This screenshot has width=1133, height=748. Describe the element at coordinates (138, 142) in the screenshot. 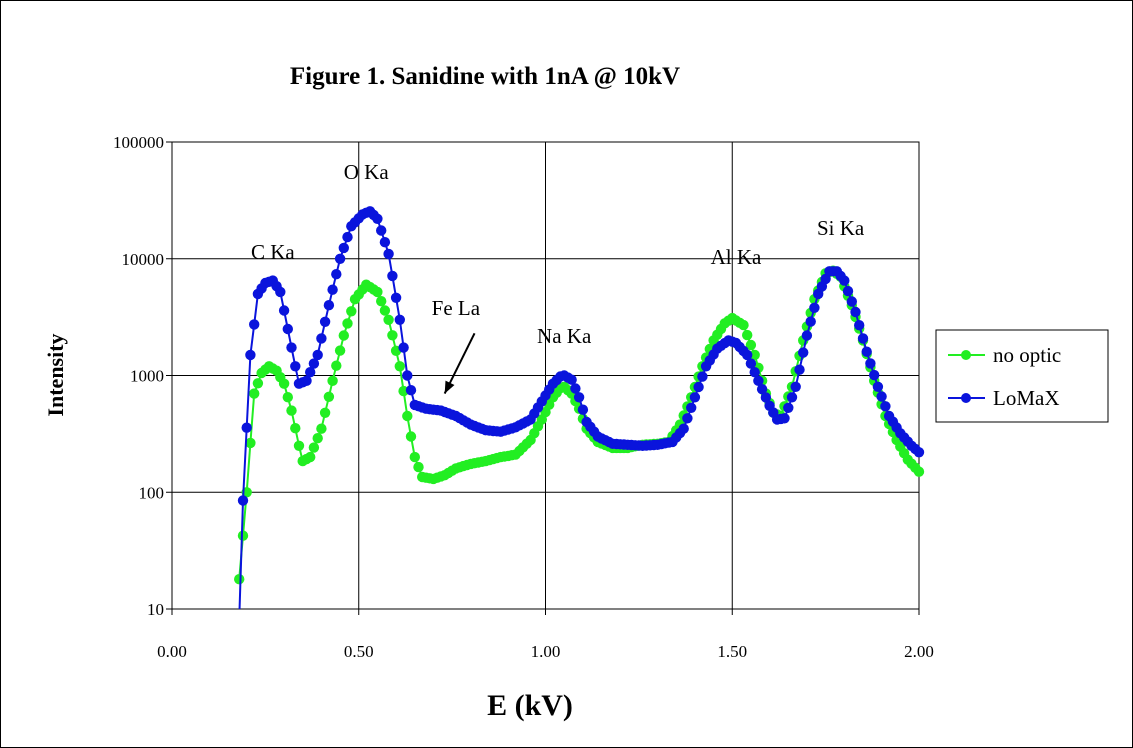

I see `y-tick-label: 100000` at that location.